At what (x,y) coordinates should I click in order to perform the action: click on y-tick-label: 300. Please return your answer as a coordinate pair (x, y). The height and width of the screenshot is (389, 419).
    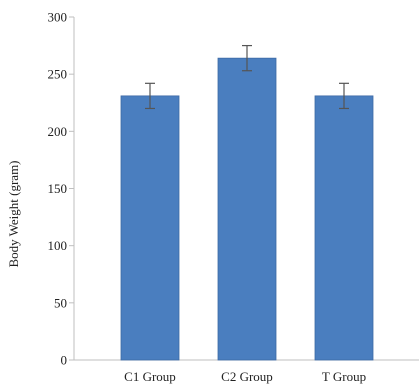
    Looking at the image, I should click on (58, 17).